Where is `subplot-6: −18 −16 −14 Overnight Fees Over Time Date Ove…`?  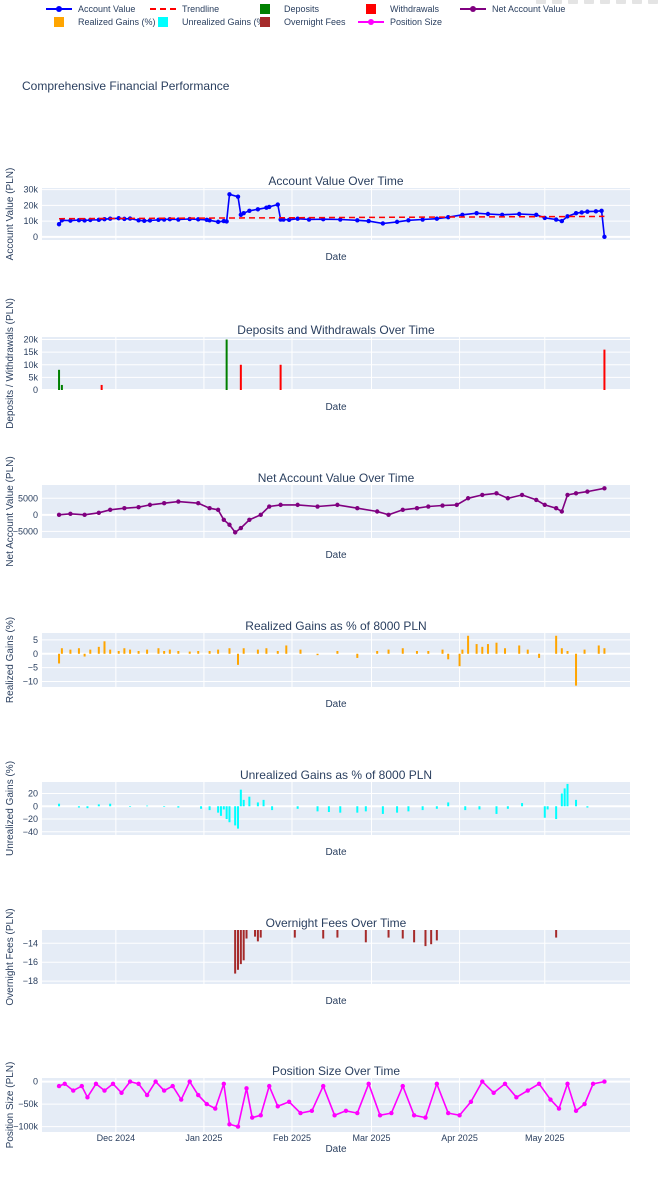
subplot-6: −18 −16 −14 Overnight Fees Over Time Date Ove… is located at coordinates (317, 957).